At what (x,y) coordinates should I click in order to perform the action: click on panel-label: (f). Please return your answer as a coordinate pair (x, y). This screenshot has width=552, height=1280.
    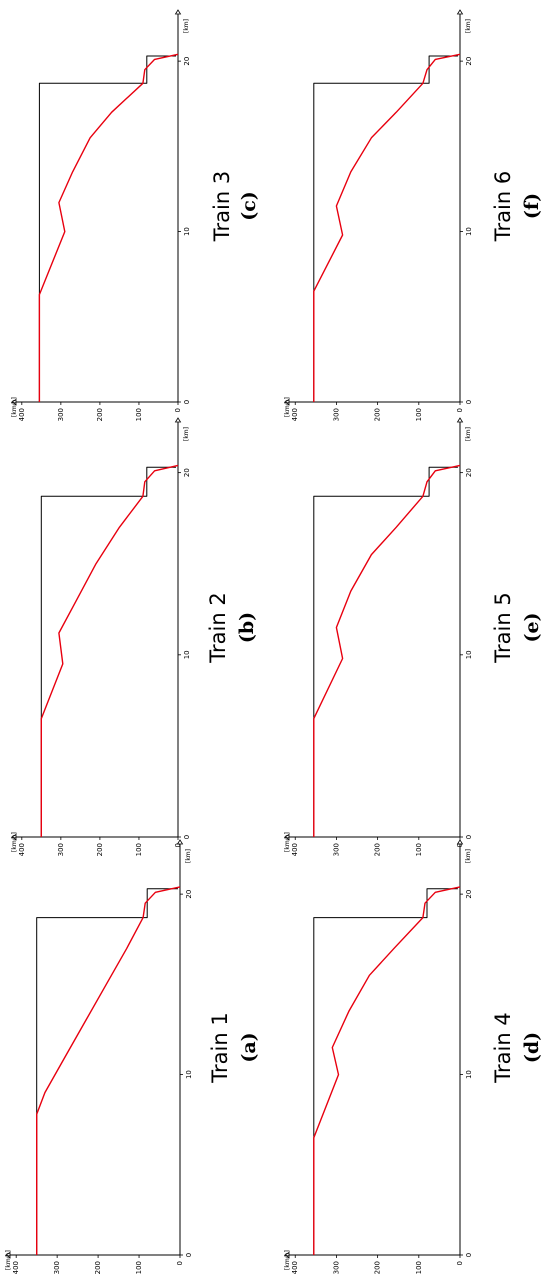
    Looking at the image, I should click on (532, 206).